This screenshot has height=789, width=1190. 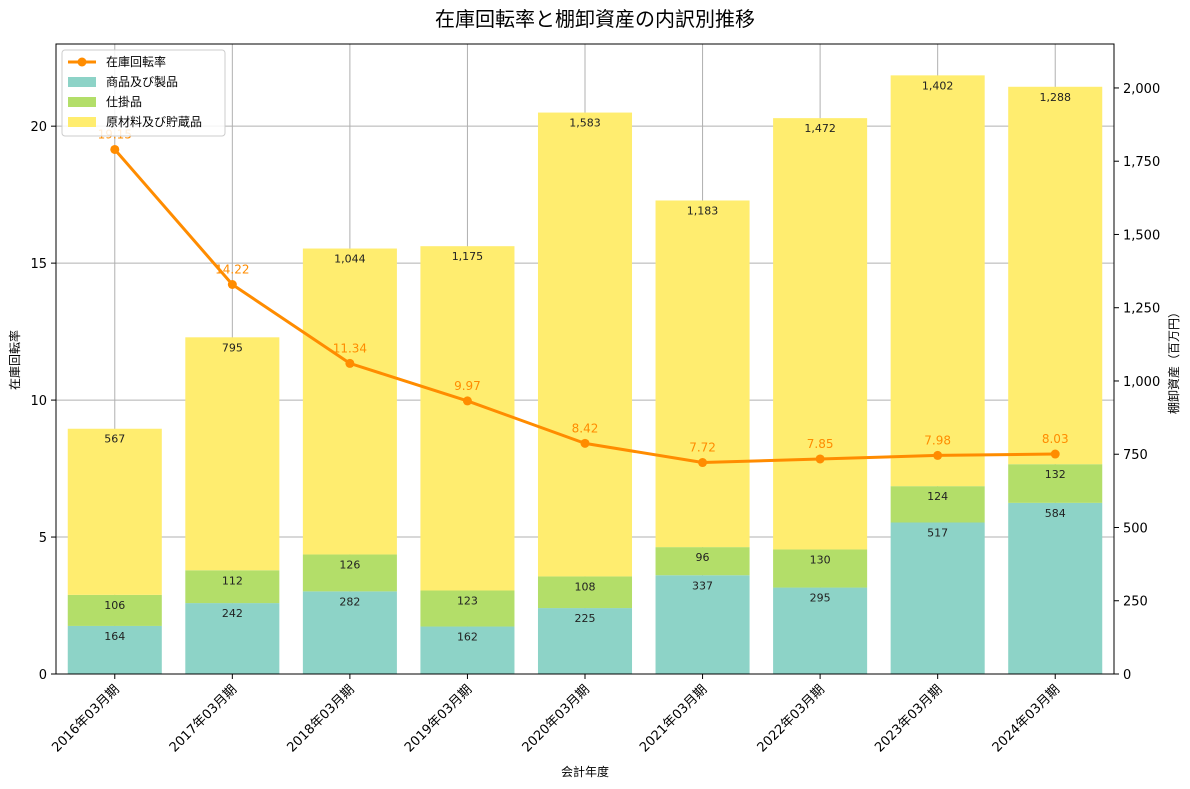 I want to click on bar-label-2-3: 1,175, so click(x=468, y=256).